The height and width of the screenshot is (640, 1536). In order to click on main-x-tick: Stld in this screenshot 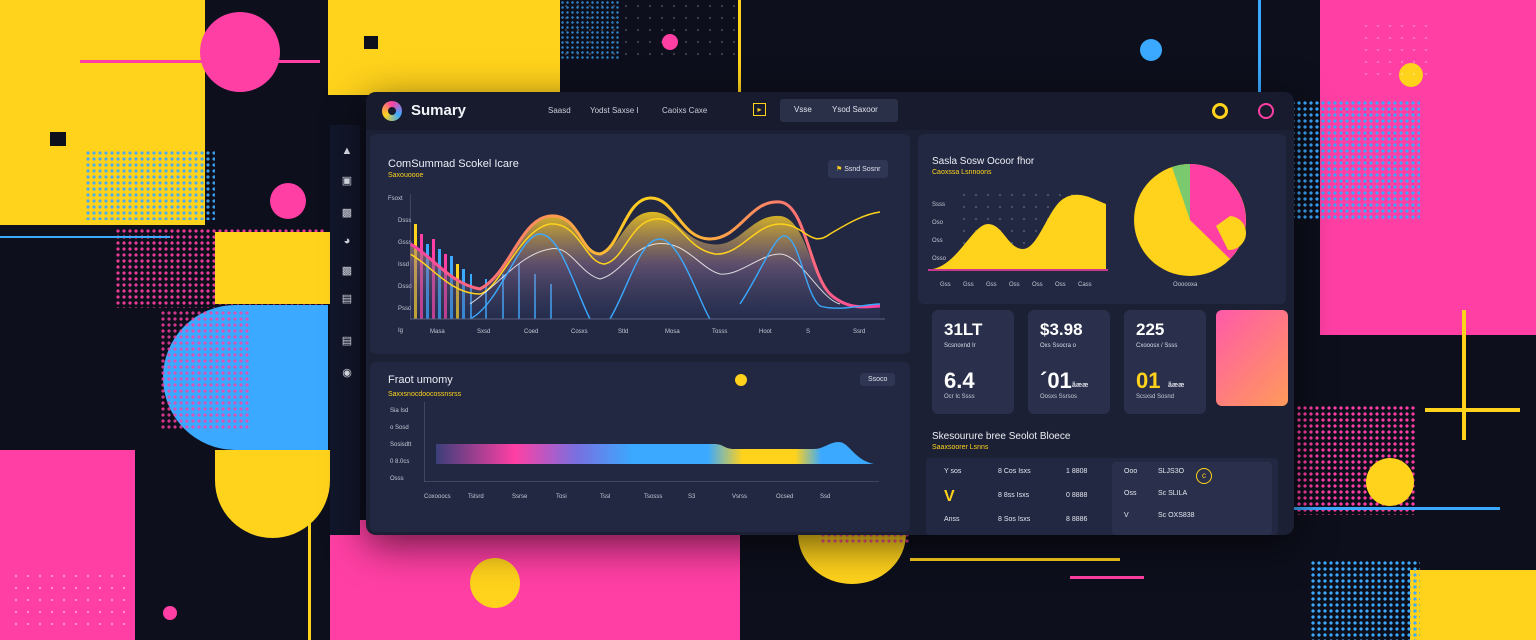, I will do `click(623, 332)`.